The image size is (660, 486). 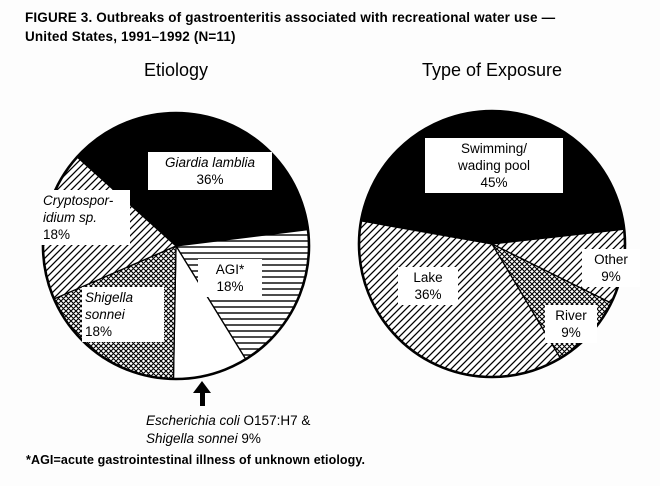 What do you see at coordinates (611, 259) in the screenshot?
I see `label-line: Other` at bounding box center [611, 259].